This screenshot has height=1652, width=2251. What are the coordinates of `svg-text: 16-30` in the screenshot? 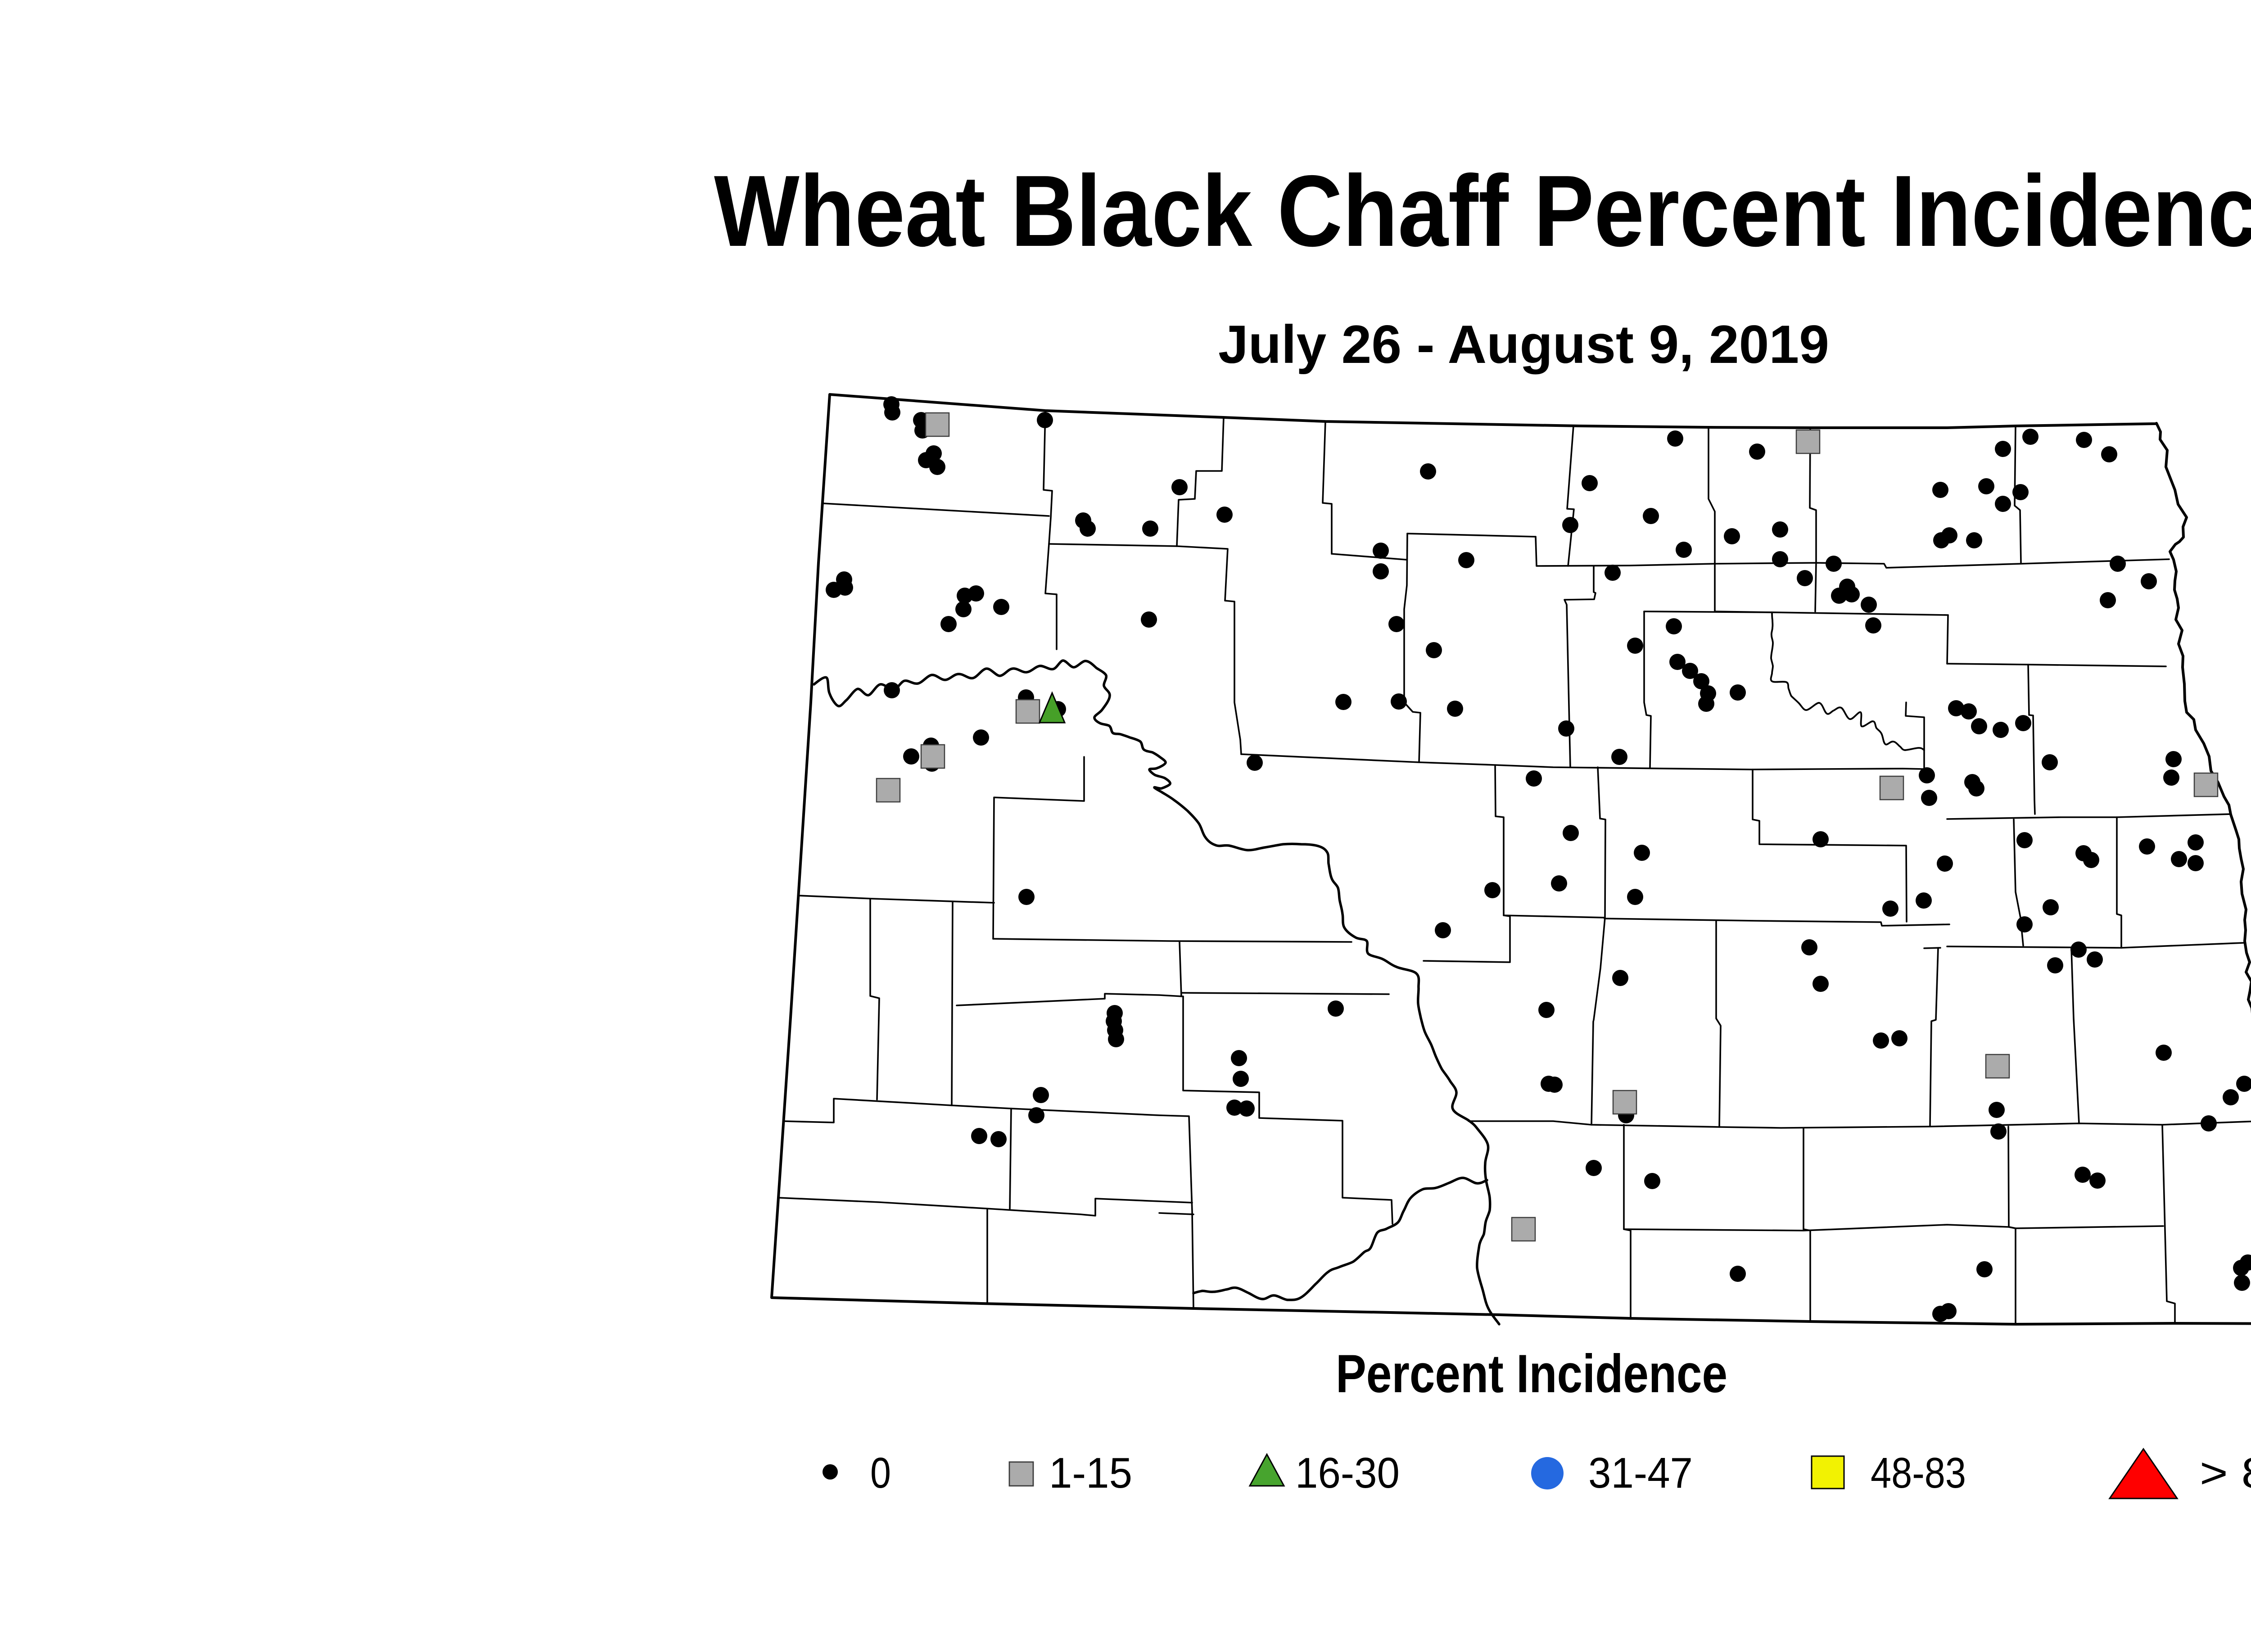 It's located at (1348, 1473).